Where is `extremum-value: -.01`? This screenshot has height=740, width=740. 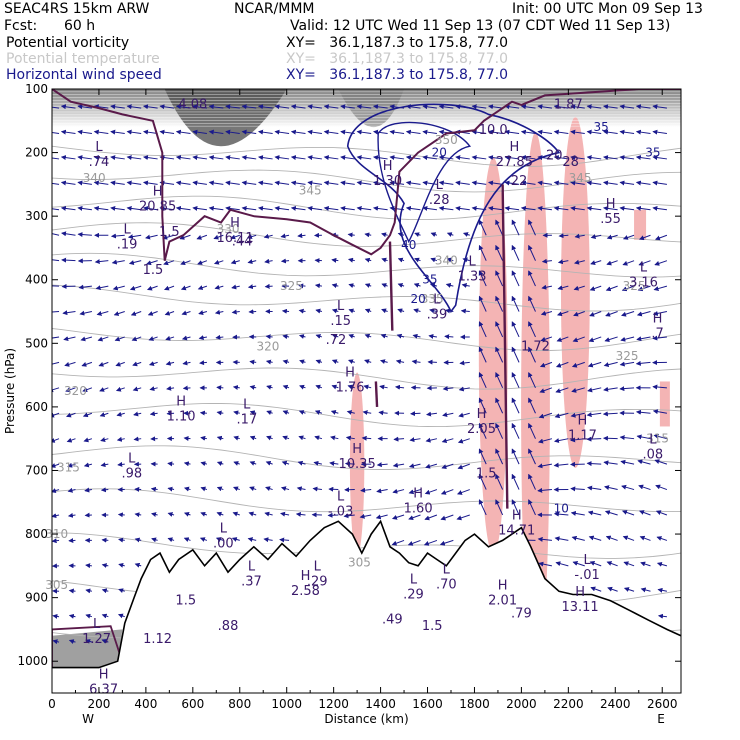 extremum-value: -.01 is located at coordinates (586, 575).